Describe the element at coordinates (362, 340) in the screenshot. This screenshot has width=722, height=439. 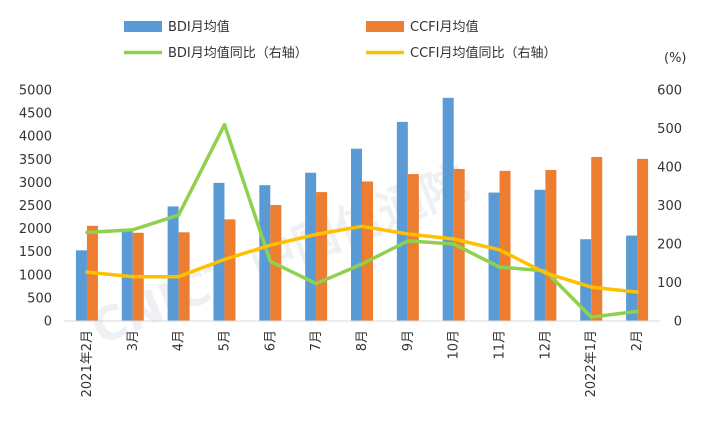
I see `x-category-label: 8月` at that location.